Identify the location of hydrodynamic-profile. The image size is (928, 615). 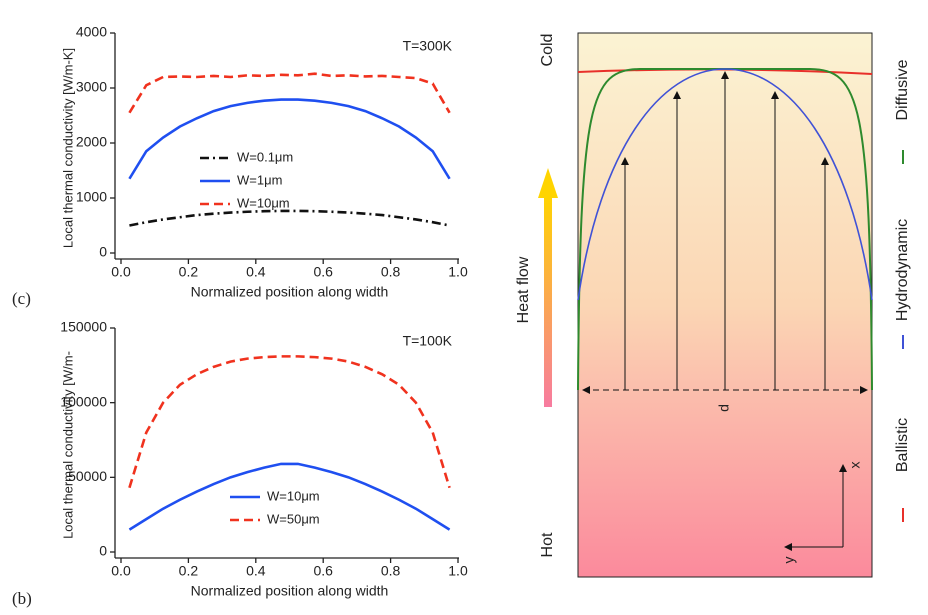
(725, 184).